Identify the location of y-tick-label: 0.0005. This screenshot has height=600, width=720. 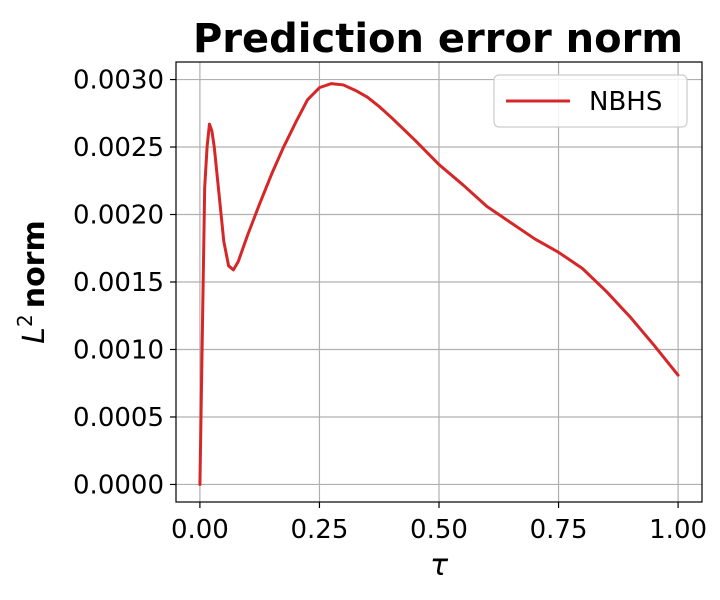
(118, 418).